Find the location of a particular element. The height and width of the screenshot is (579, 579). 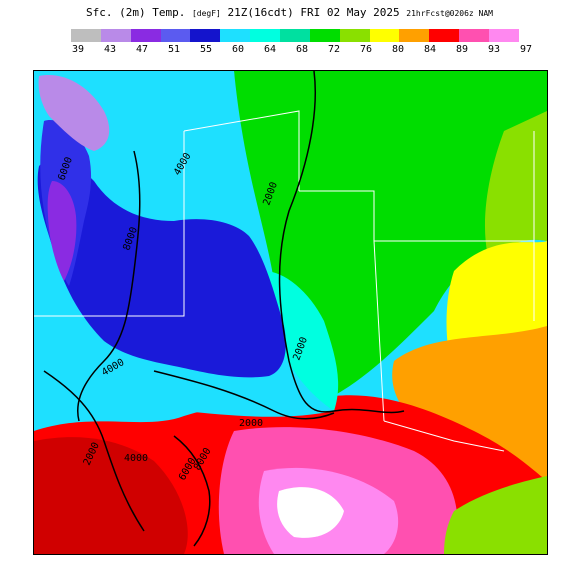

legend-tick-label: 55 is located at coordinates (206, 49).